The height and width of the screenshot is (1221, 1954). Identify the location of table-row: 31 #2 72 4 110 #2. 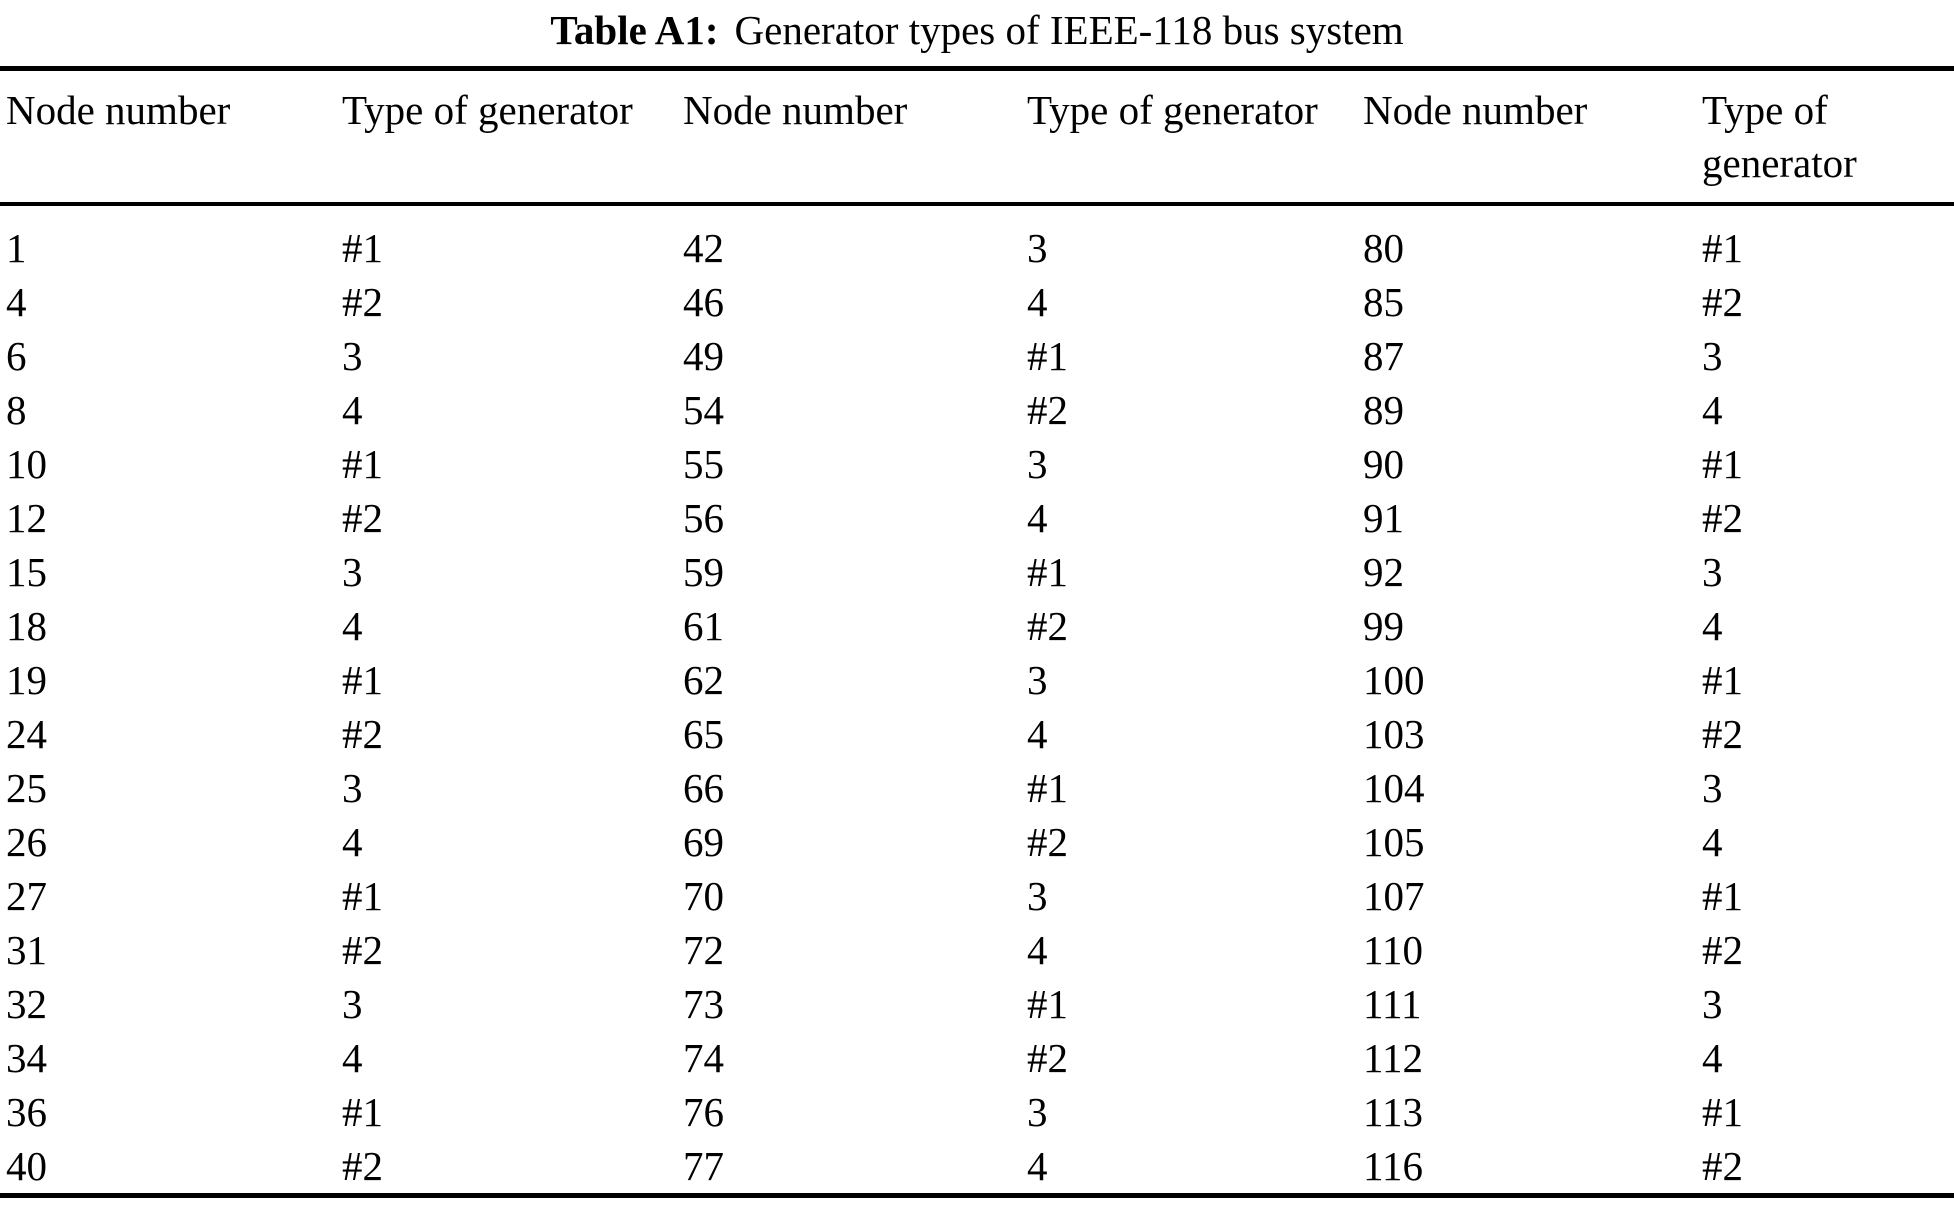
(977, 950).